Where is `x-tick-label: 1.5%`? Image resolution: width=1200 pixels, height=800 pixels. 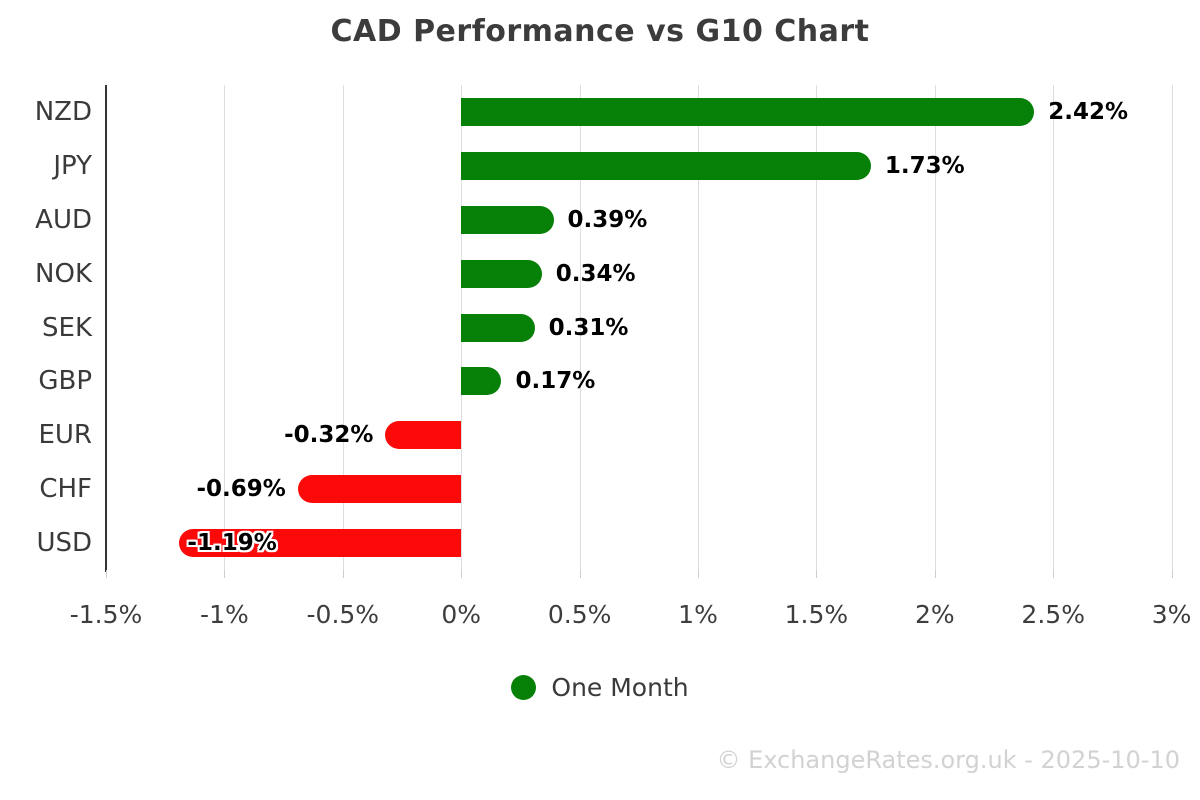
x-tick-label: 1.5% is located at coordinates (816, 614).